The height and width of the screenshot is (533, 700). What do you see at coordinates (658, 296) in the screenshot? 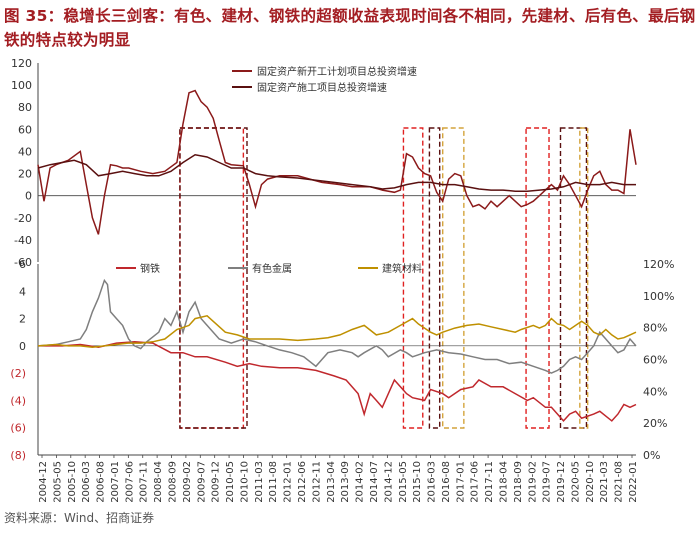
I see `y2-tick-label: 100%` at bounding box center [658, 296].